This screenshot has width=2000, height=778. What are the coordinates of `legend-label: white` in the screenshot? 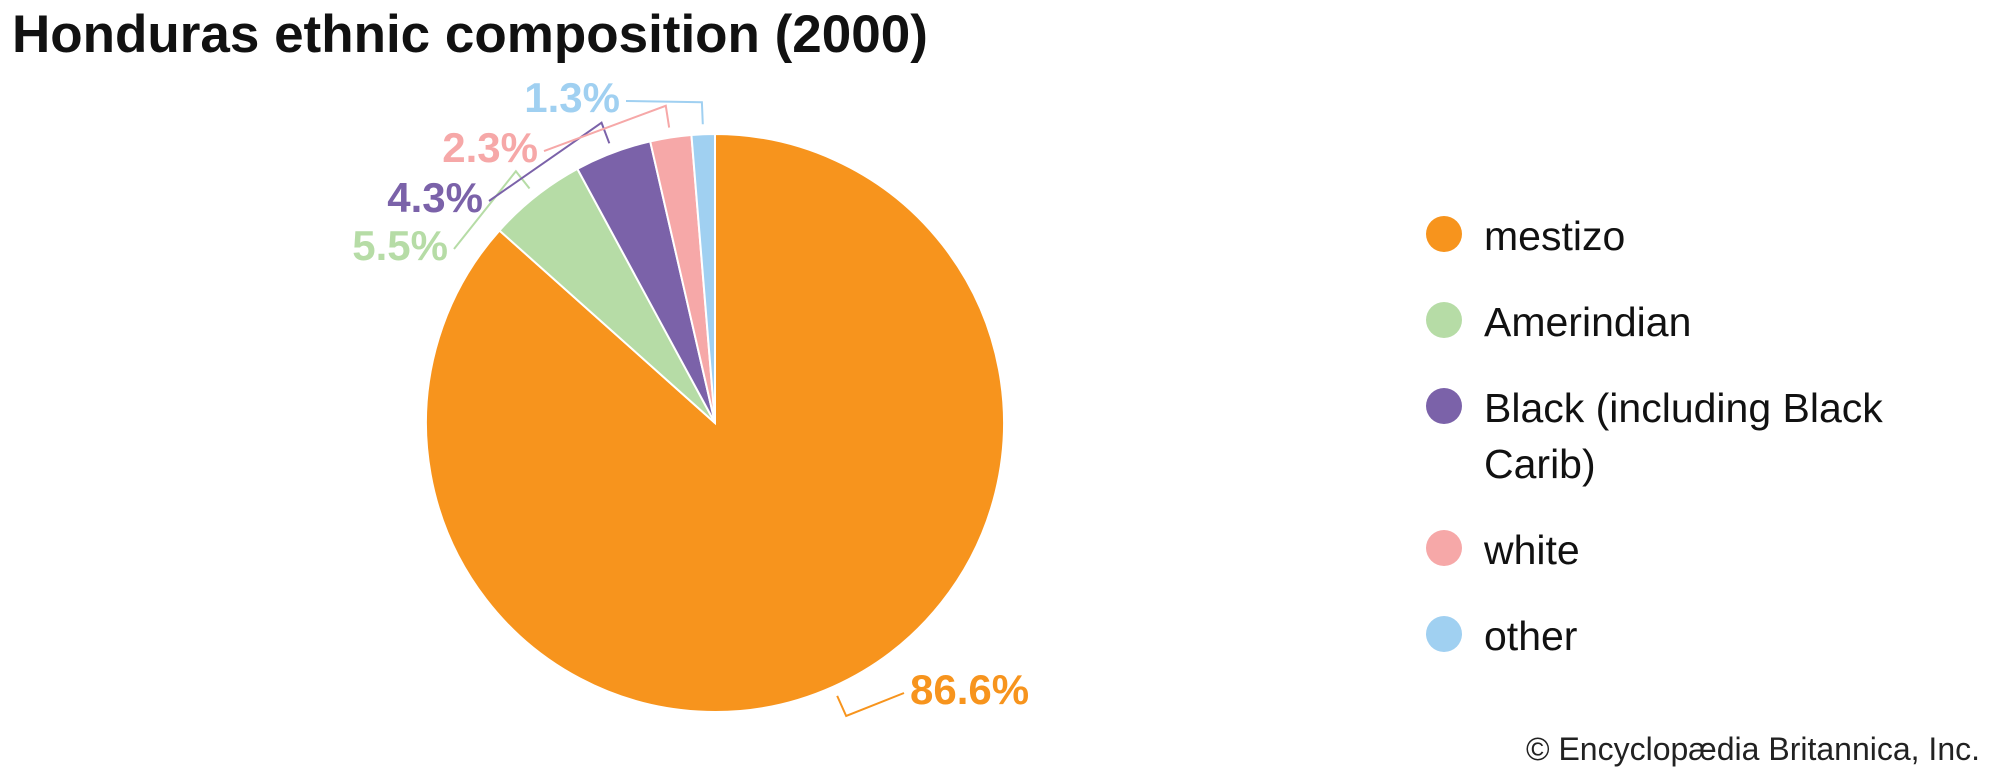 It's located at (1532, 550).